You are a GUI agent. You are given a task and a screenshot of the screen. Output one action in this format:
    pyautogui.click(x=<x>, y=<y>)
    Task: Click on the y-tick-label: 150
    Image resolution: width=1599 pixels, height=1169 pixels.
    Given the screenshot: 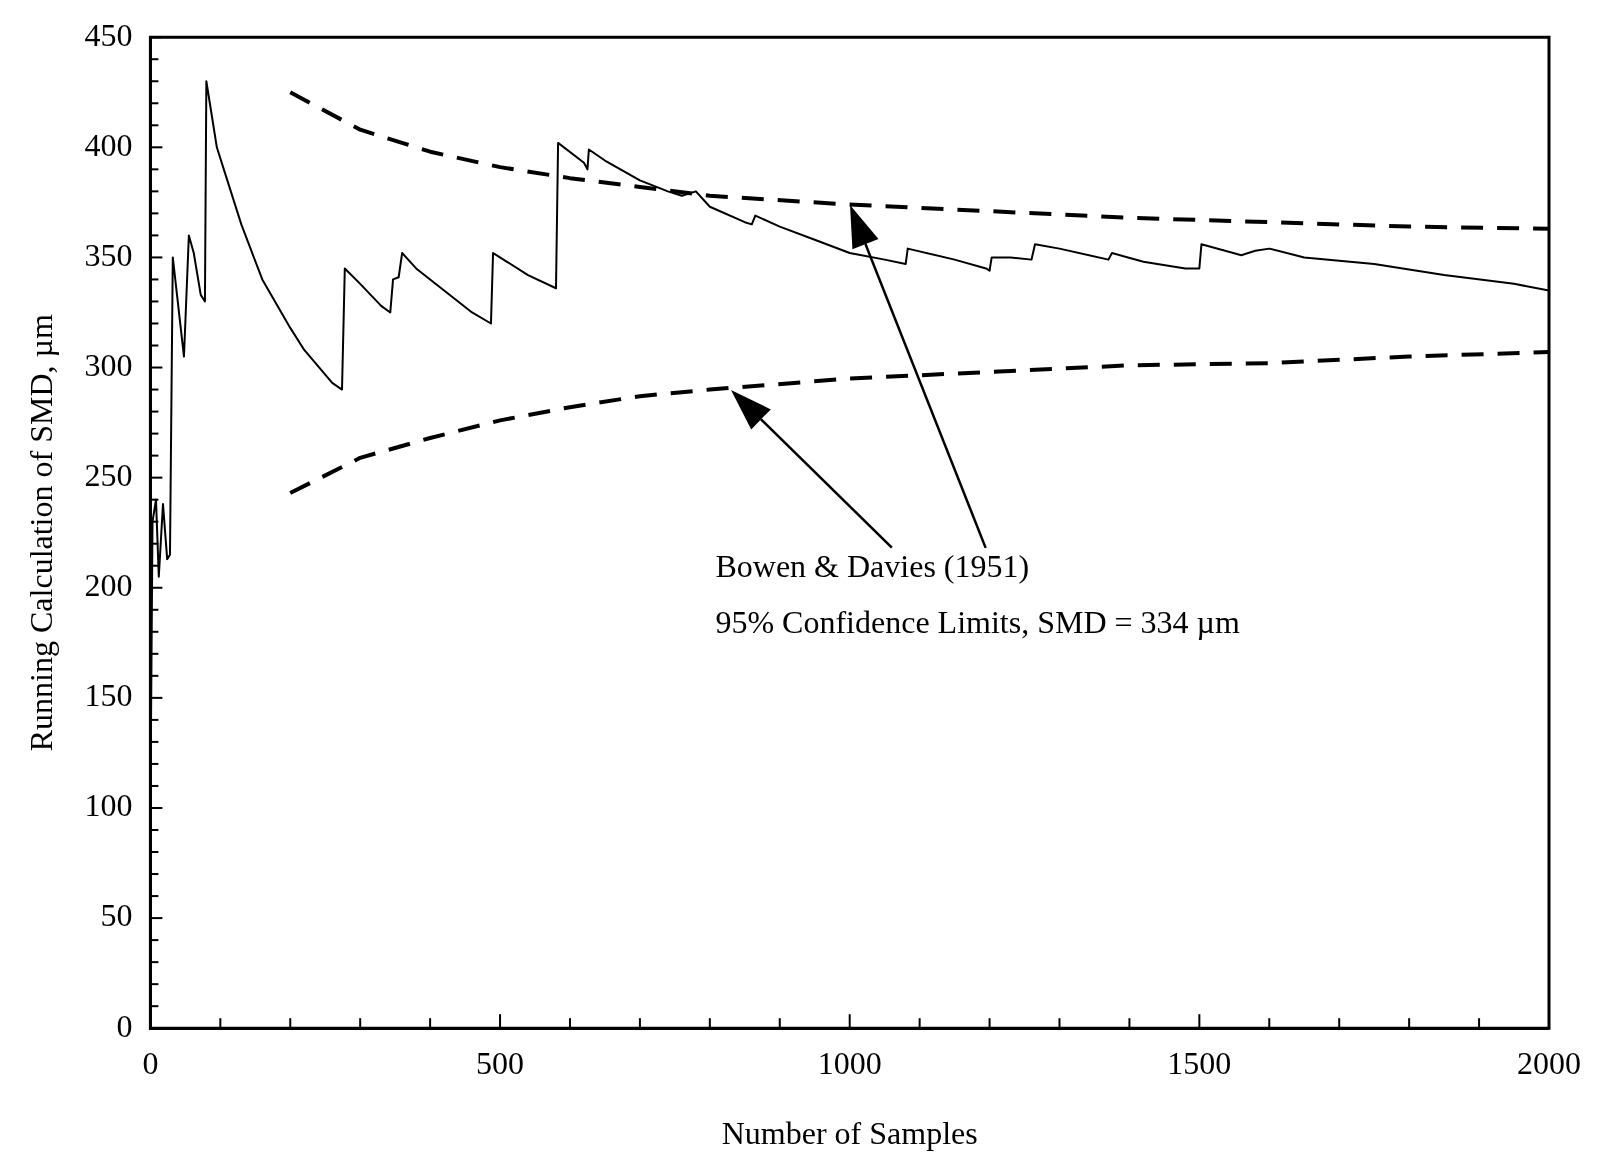 What is the action you would take?
    pyautogui.click(x=108, y=695)
    